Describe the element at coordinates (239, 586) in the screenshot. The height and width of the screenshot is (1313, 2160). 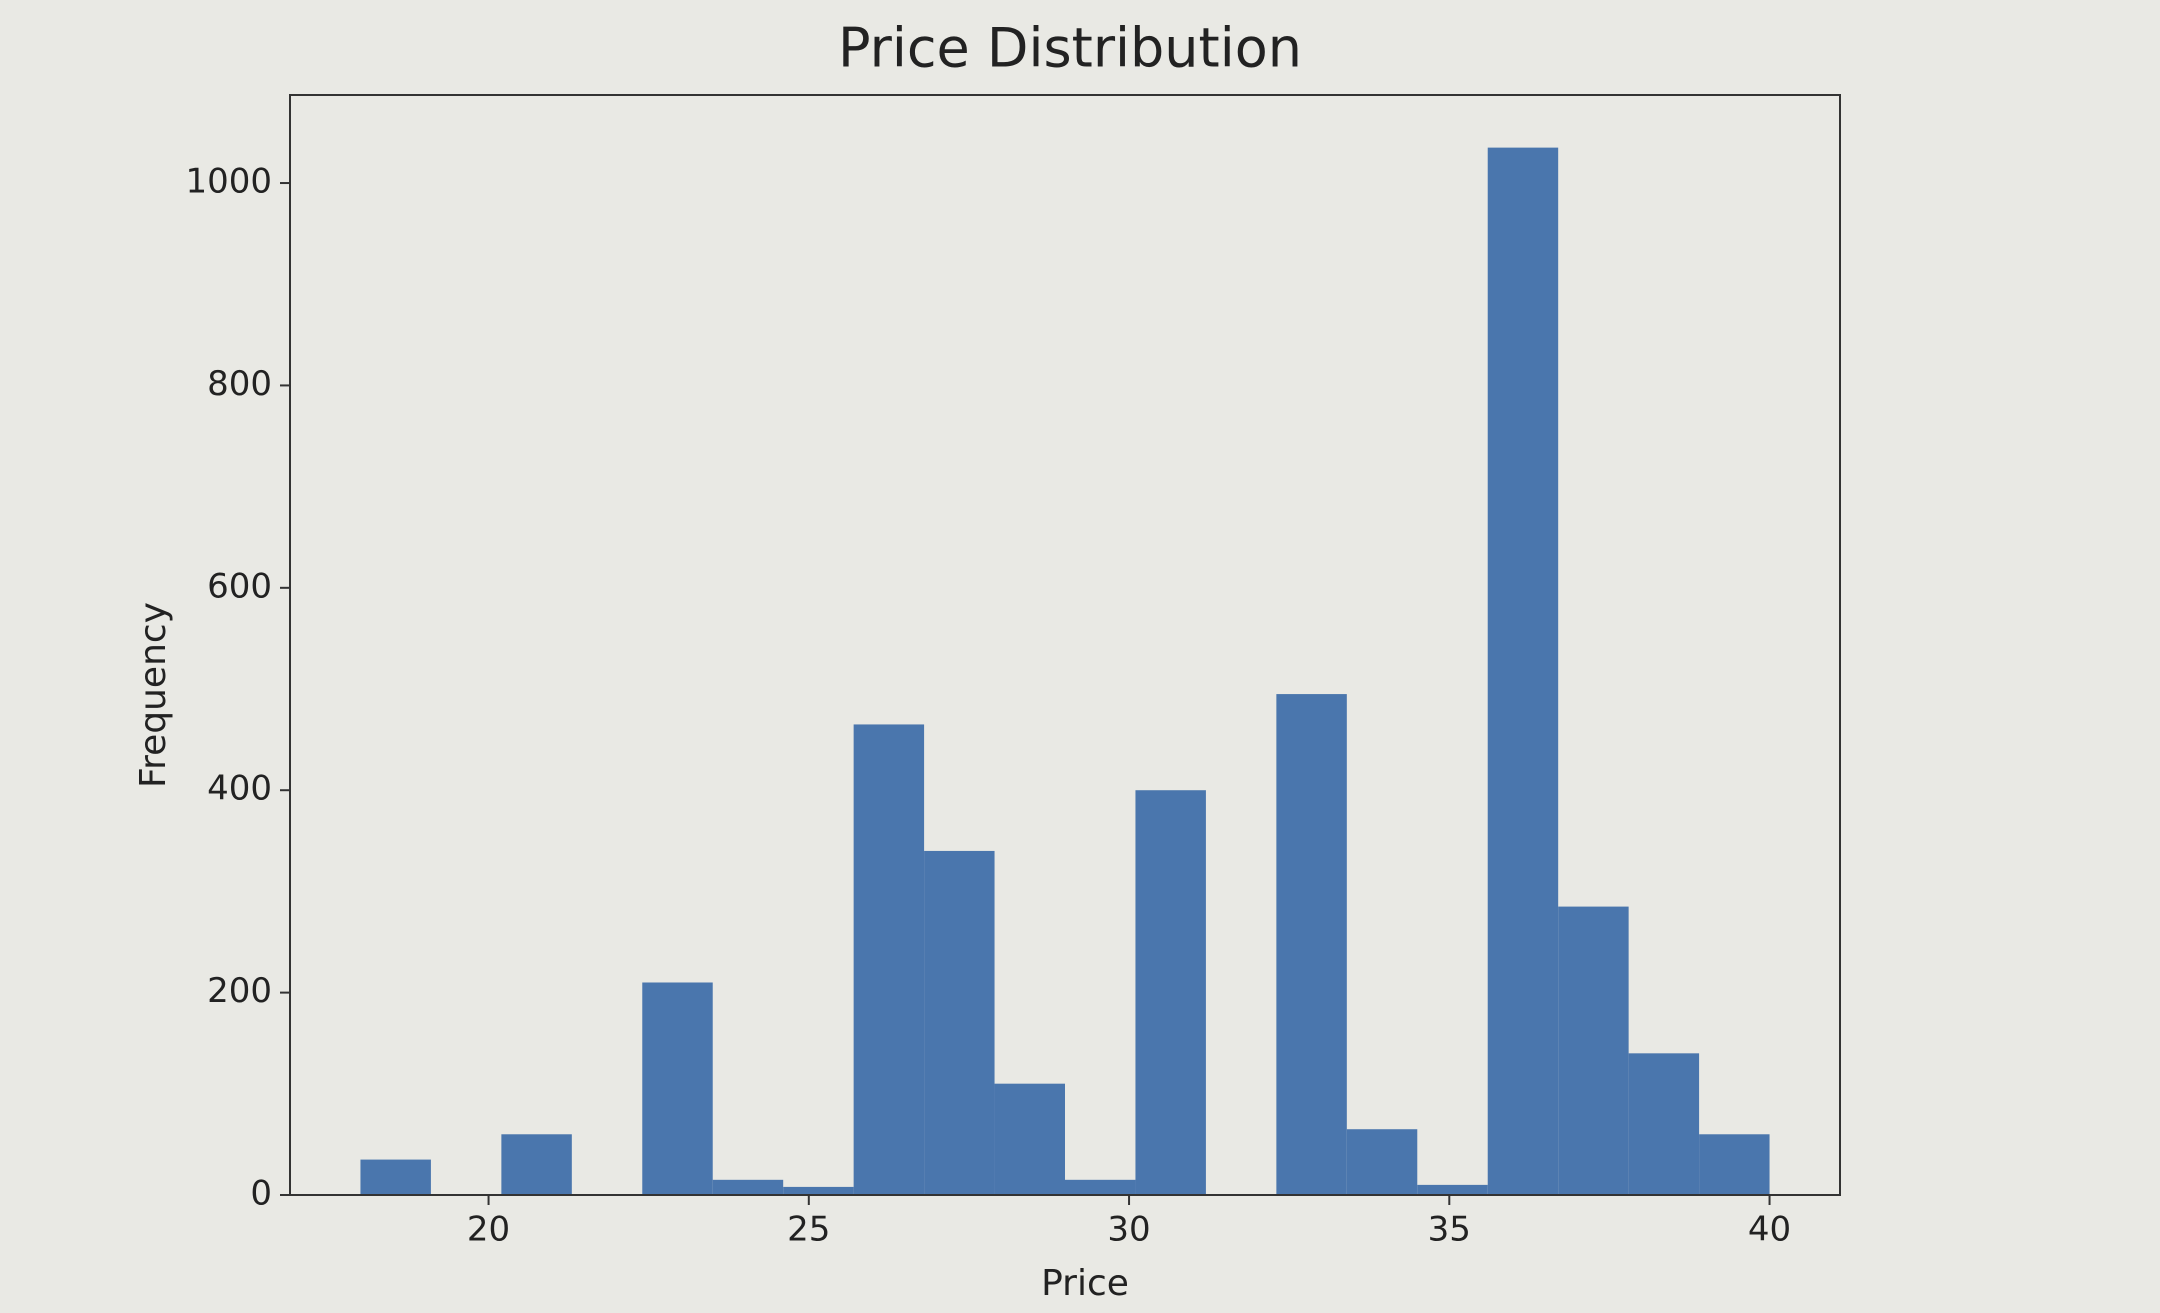
I see `y-tick-label: 600` at that location.